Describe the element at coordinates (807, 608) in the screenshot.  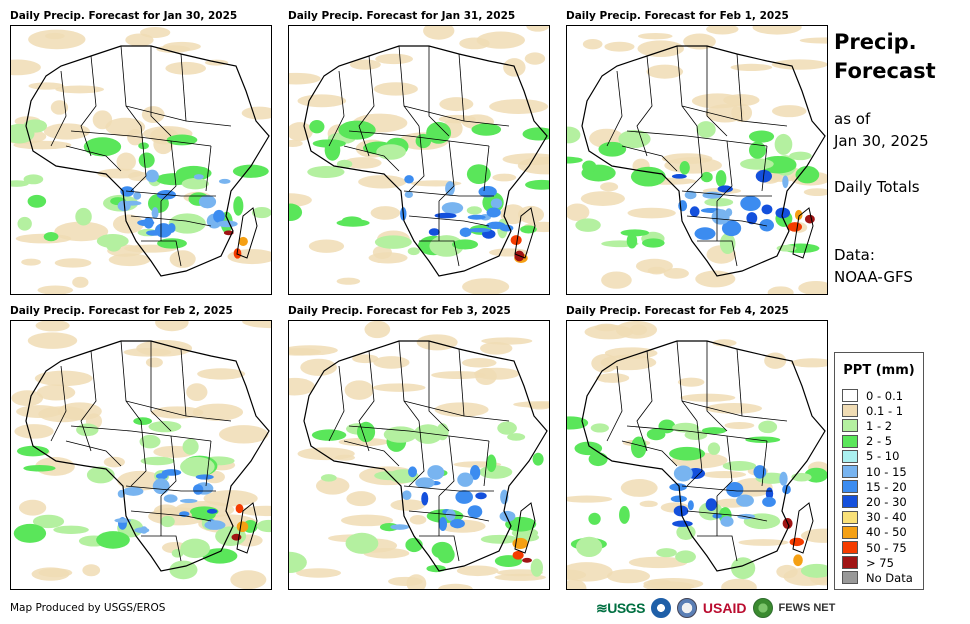
I see `fews-net-logo: FEWS NET` at that location.